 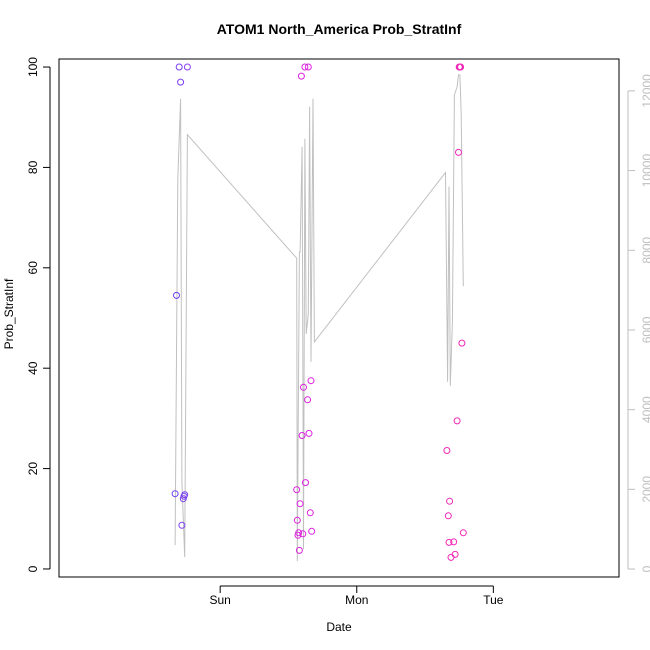 What do you see at coordinates (645, 329) in the screenshot?
I see `y2-tick-label: 6000` at bounding box center [645, 329].